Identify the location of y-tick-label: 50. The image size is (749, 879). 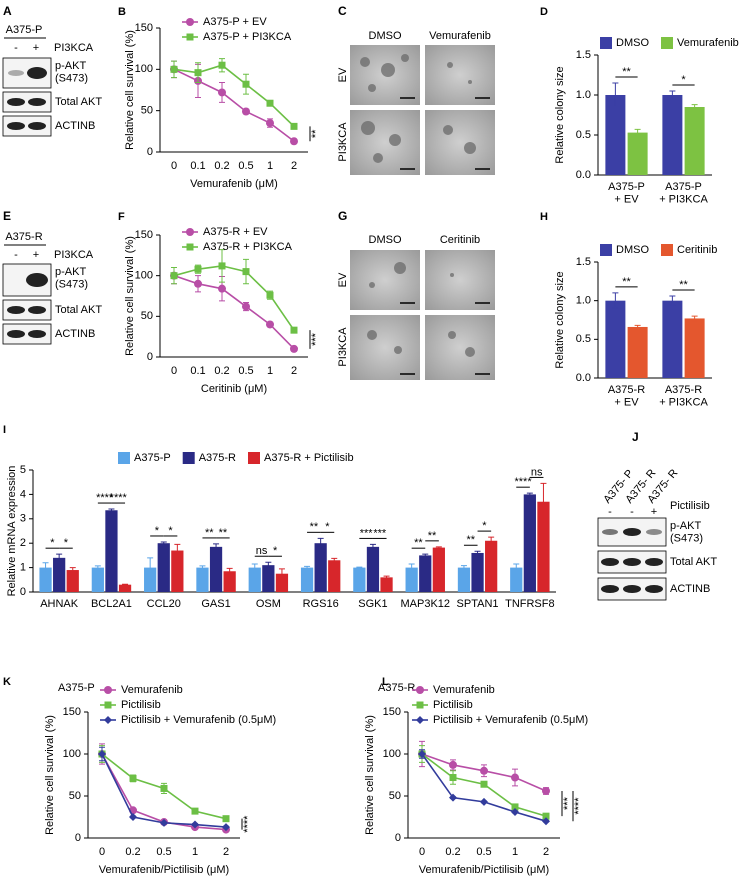
(147, 111).